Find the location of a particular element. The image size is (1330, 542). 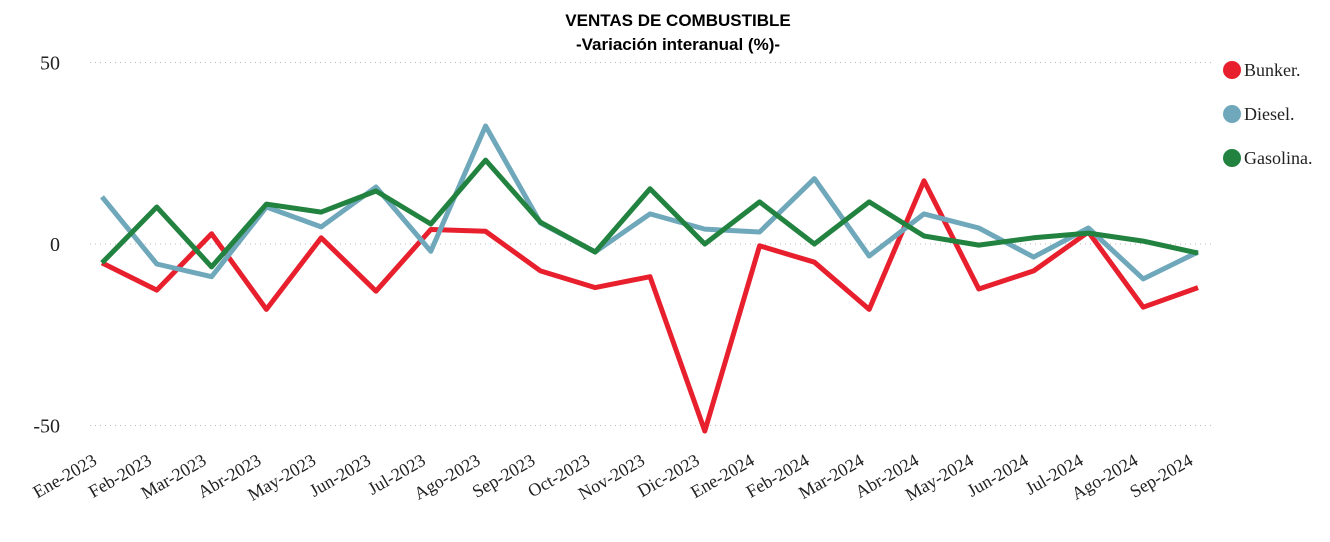

x-tick-label: Ene-2024 is located at coordinates (722, 476).